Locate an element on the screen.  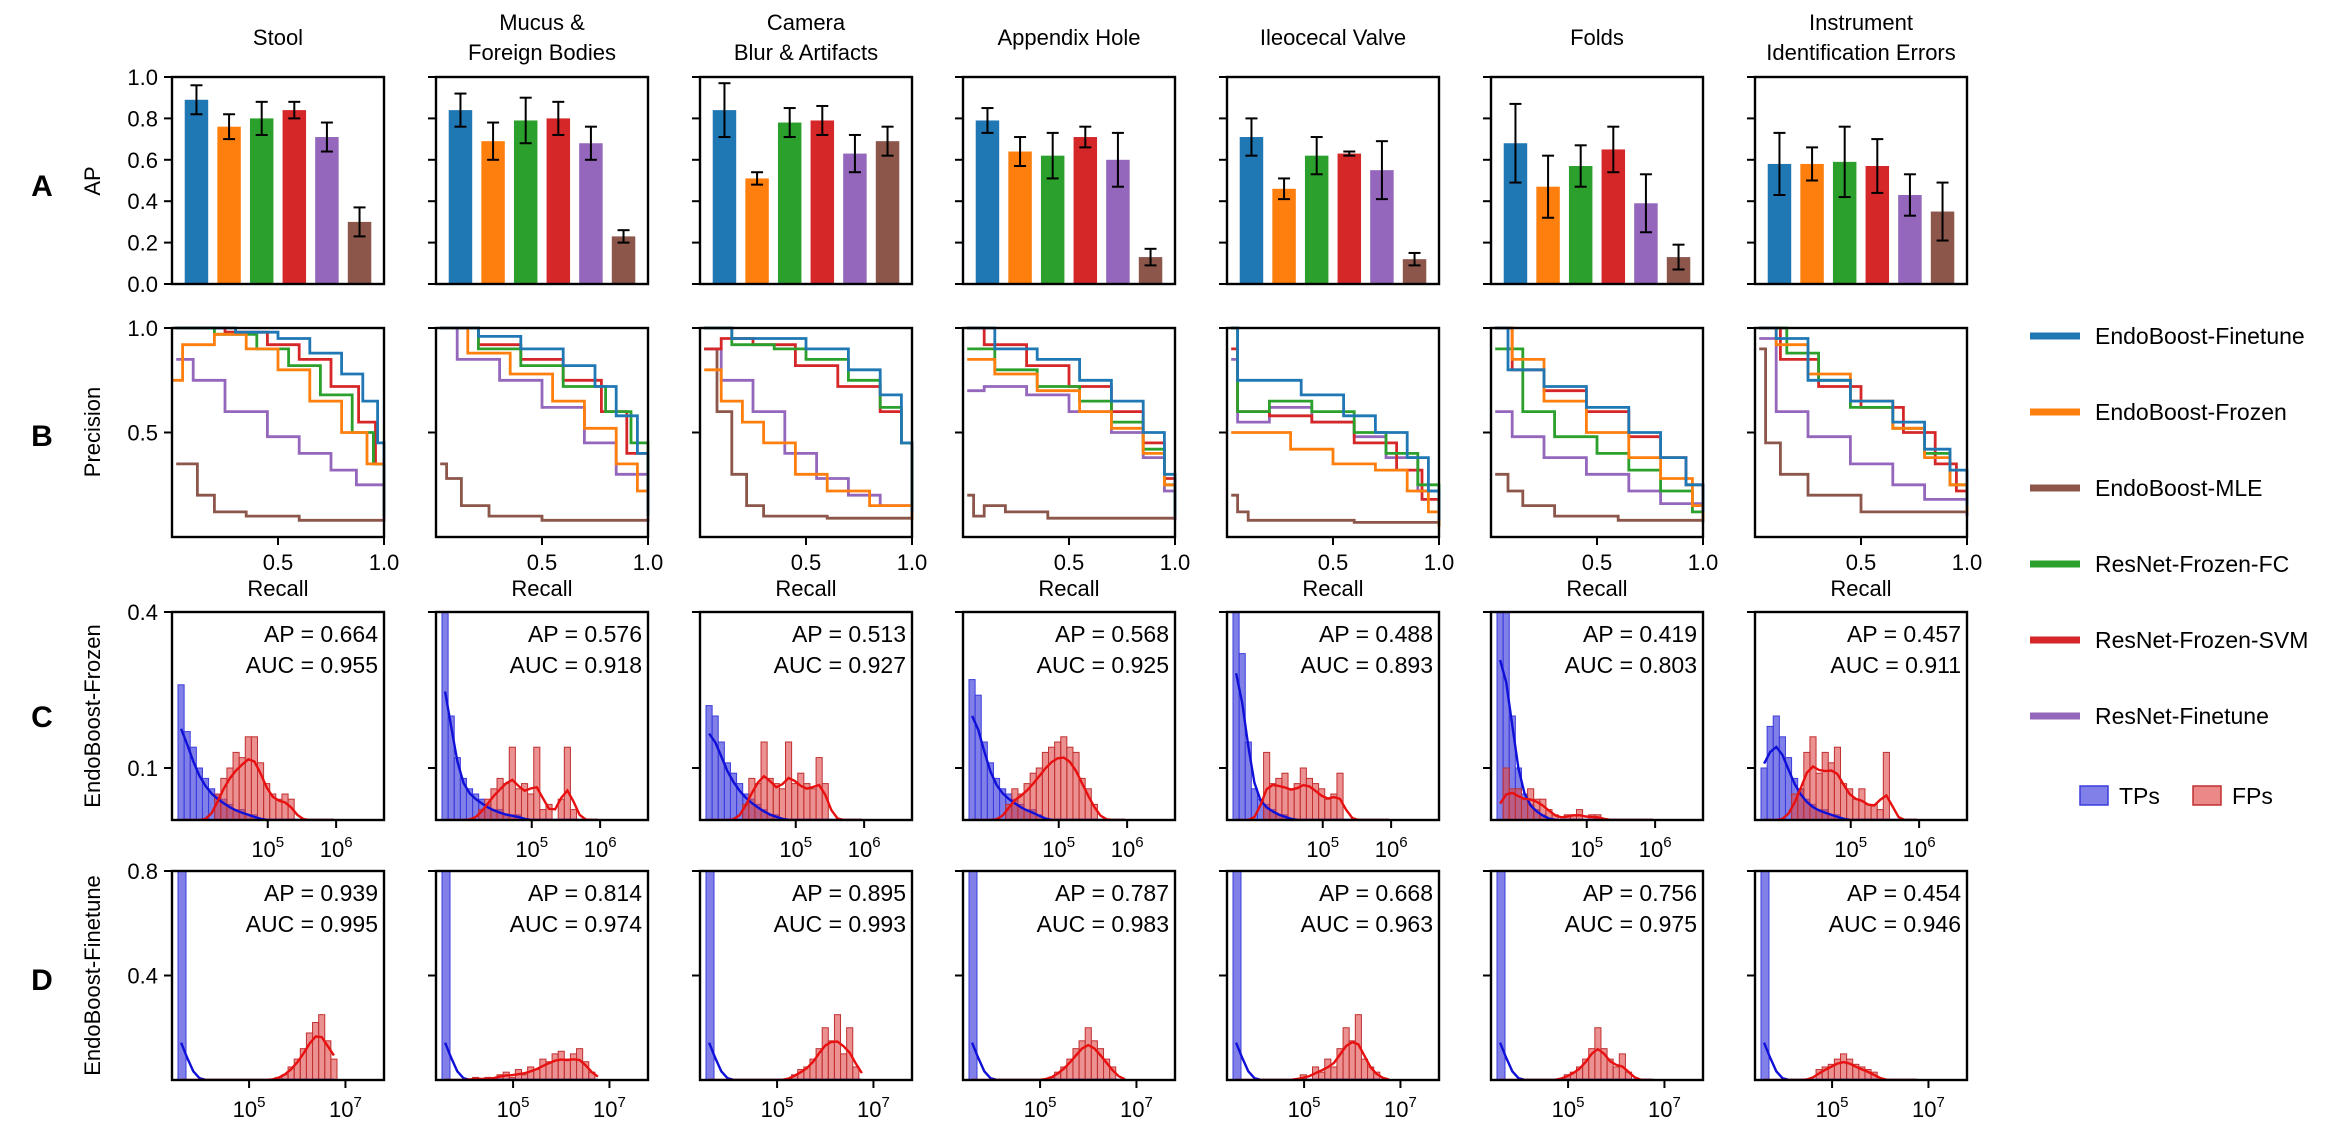
pr-panel-1: 0.5 0.5 1.0 1.0 Recall is located at coordinates (263, 458).